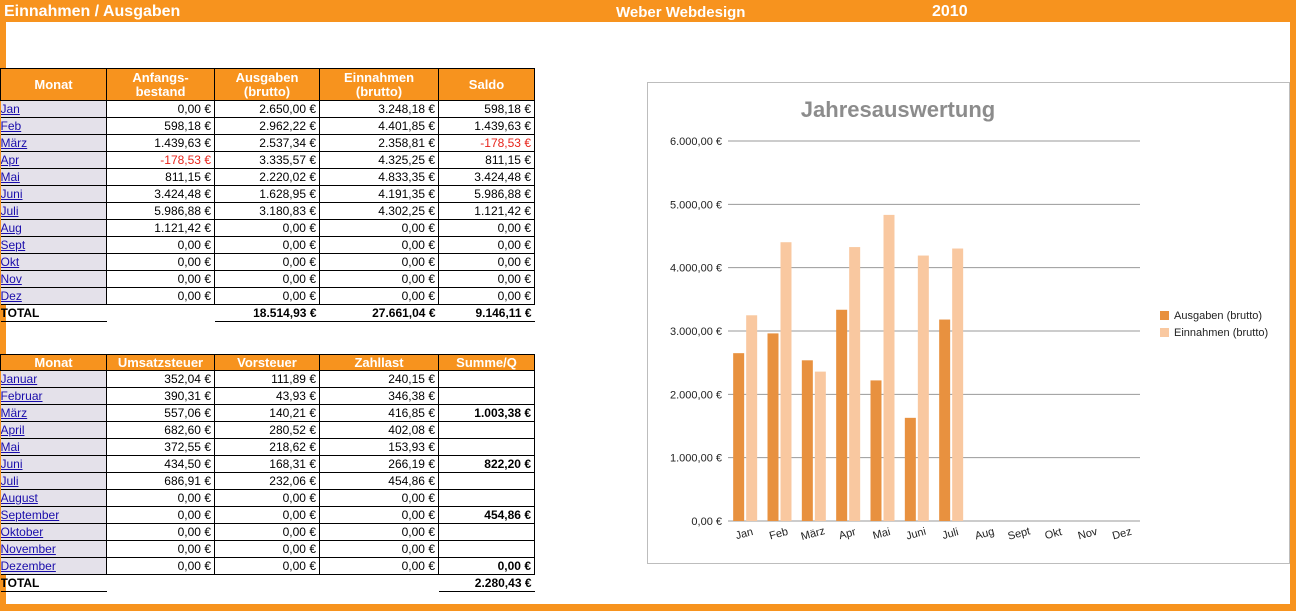 The width and height of the screenshot is (1296, 611). What do you see at coordinates (379, 430) in the screenshot?
I see `value-cell: 402,08 €` at bounding box center [379, 430].